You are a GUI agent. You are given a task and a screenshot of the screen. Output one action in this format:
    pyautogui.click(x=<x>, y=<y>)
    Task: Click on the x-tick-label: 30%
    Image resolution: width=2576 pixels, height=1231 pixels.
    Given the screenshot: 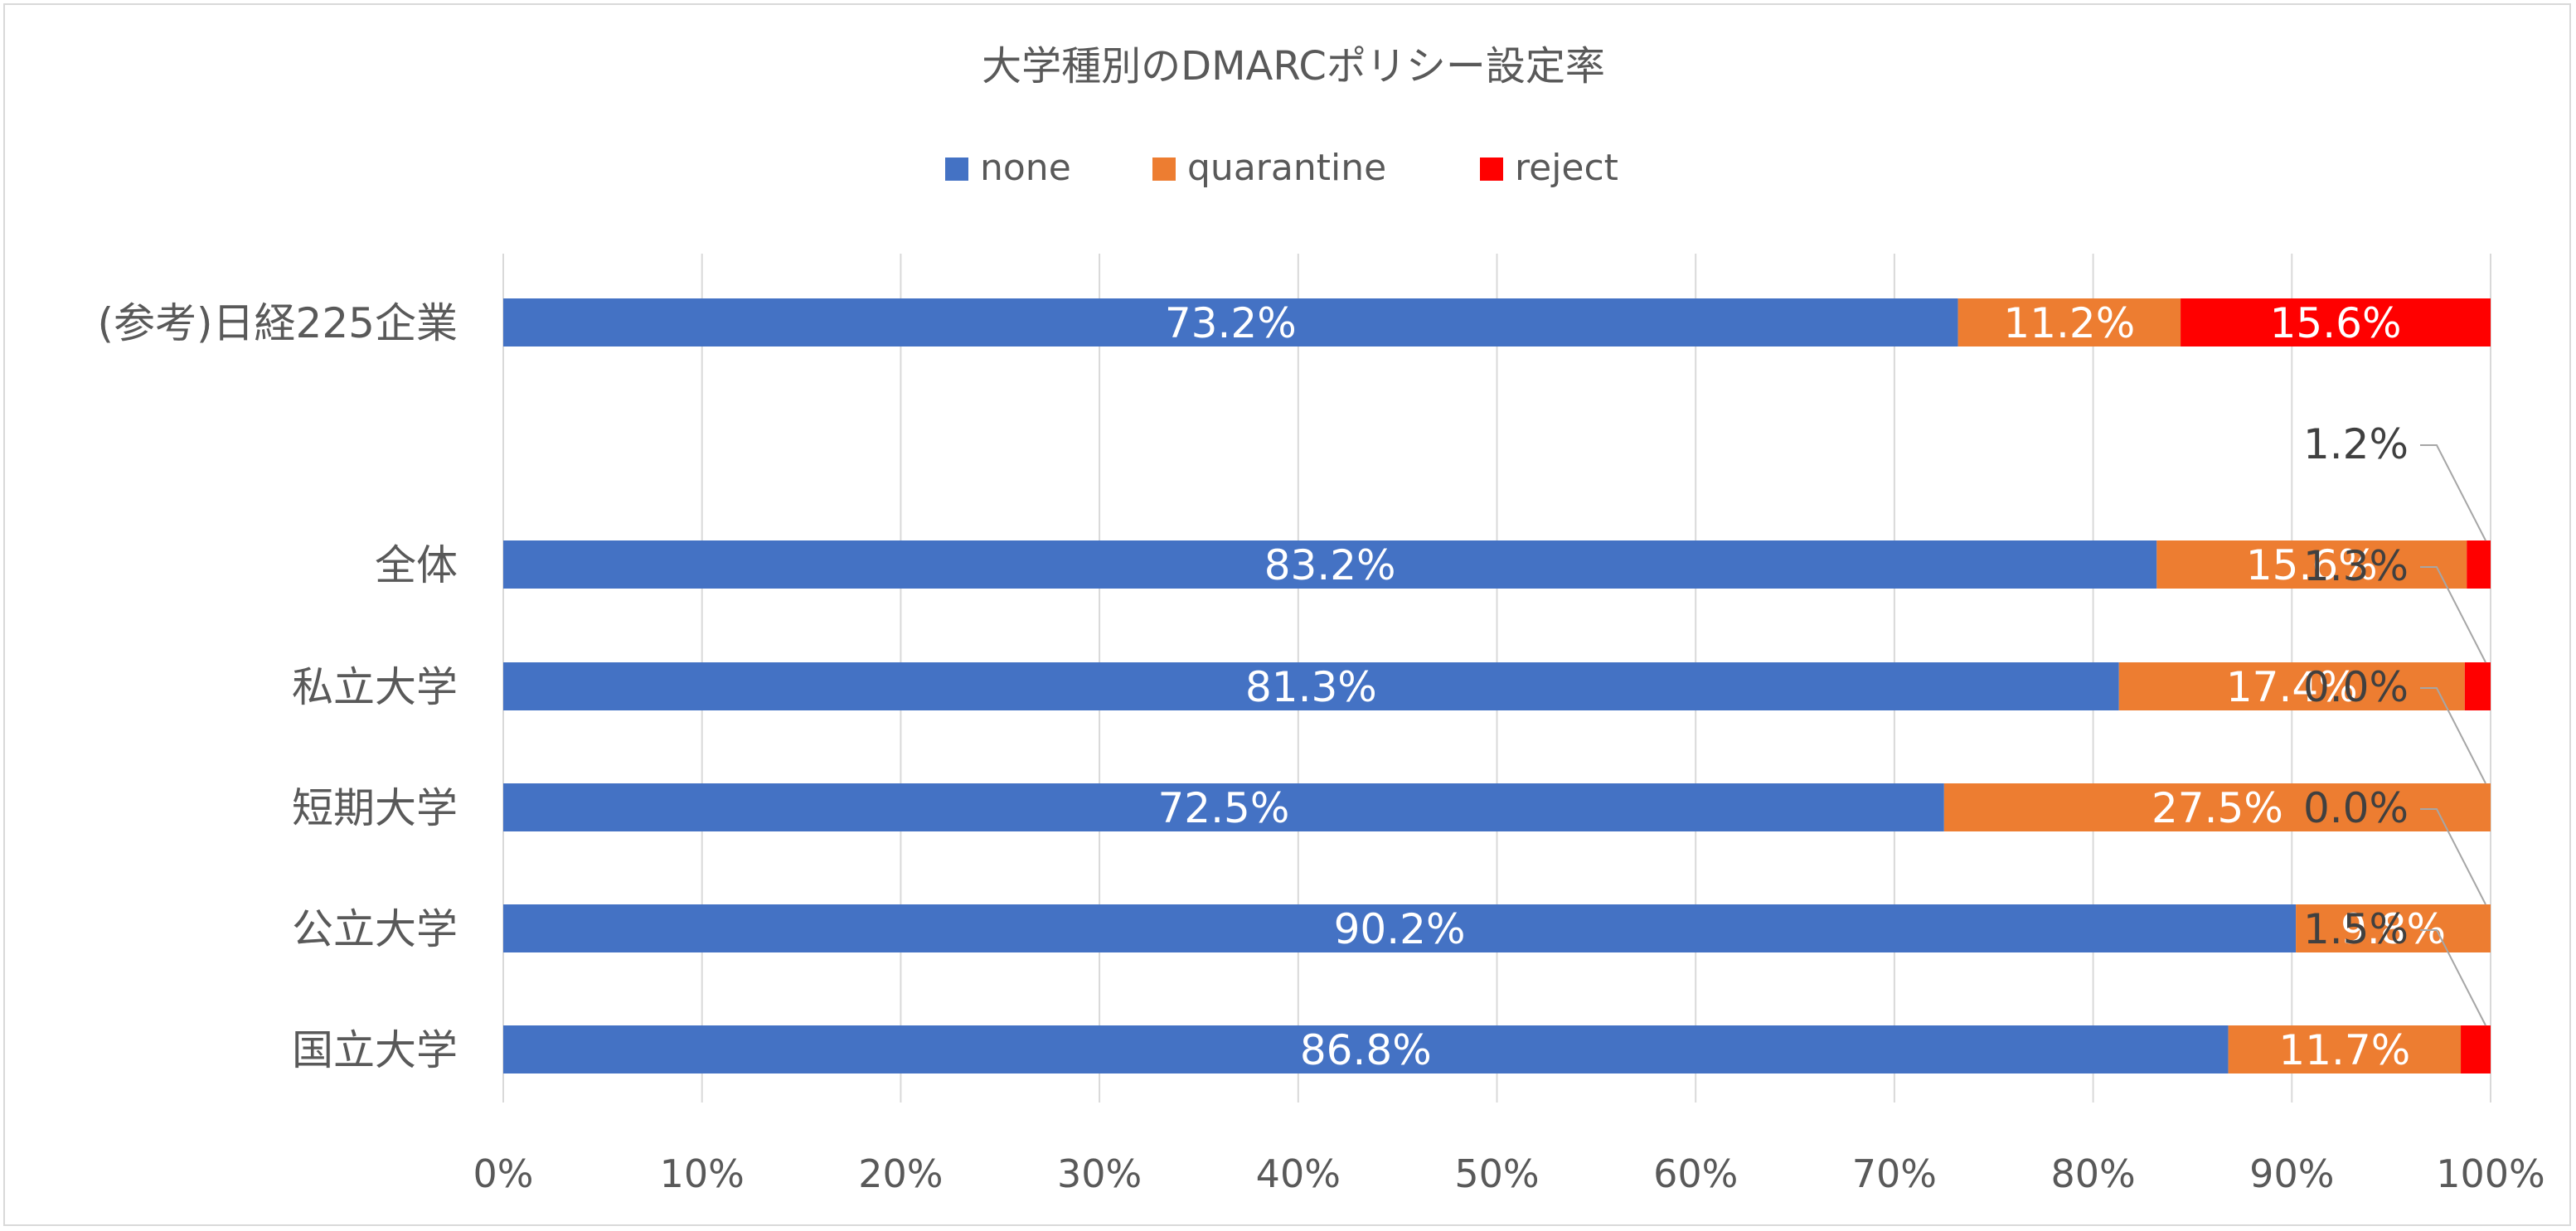 What is the action you would take?
    pyautogui.click(x=1099, y=1173)
    